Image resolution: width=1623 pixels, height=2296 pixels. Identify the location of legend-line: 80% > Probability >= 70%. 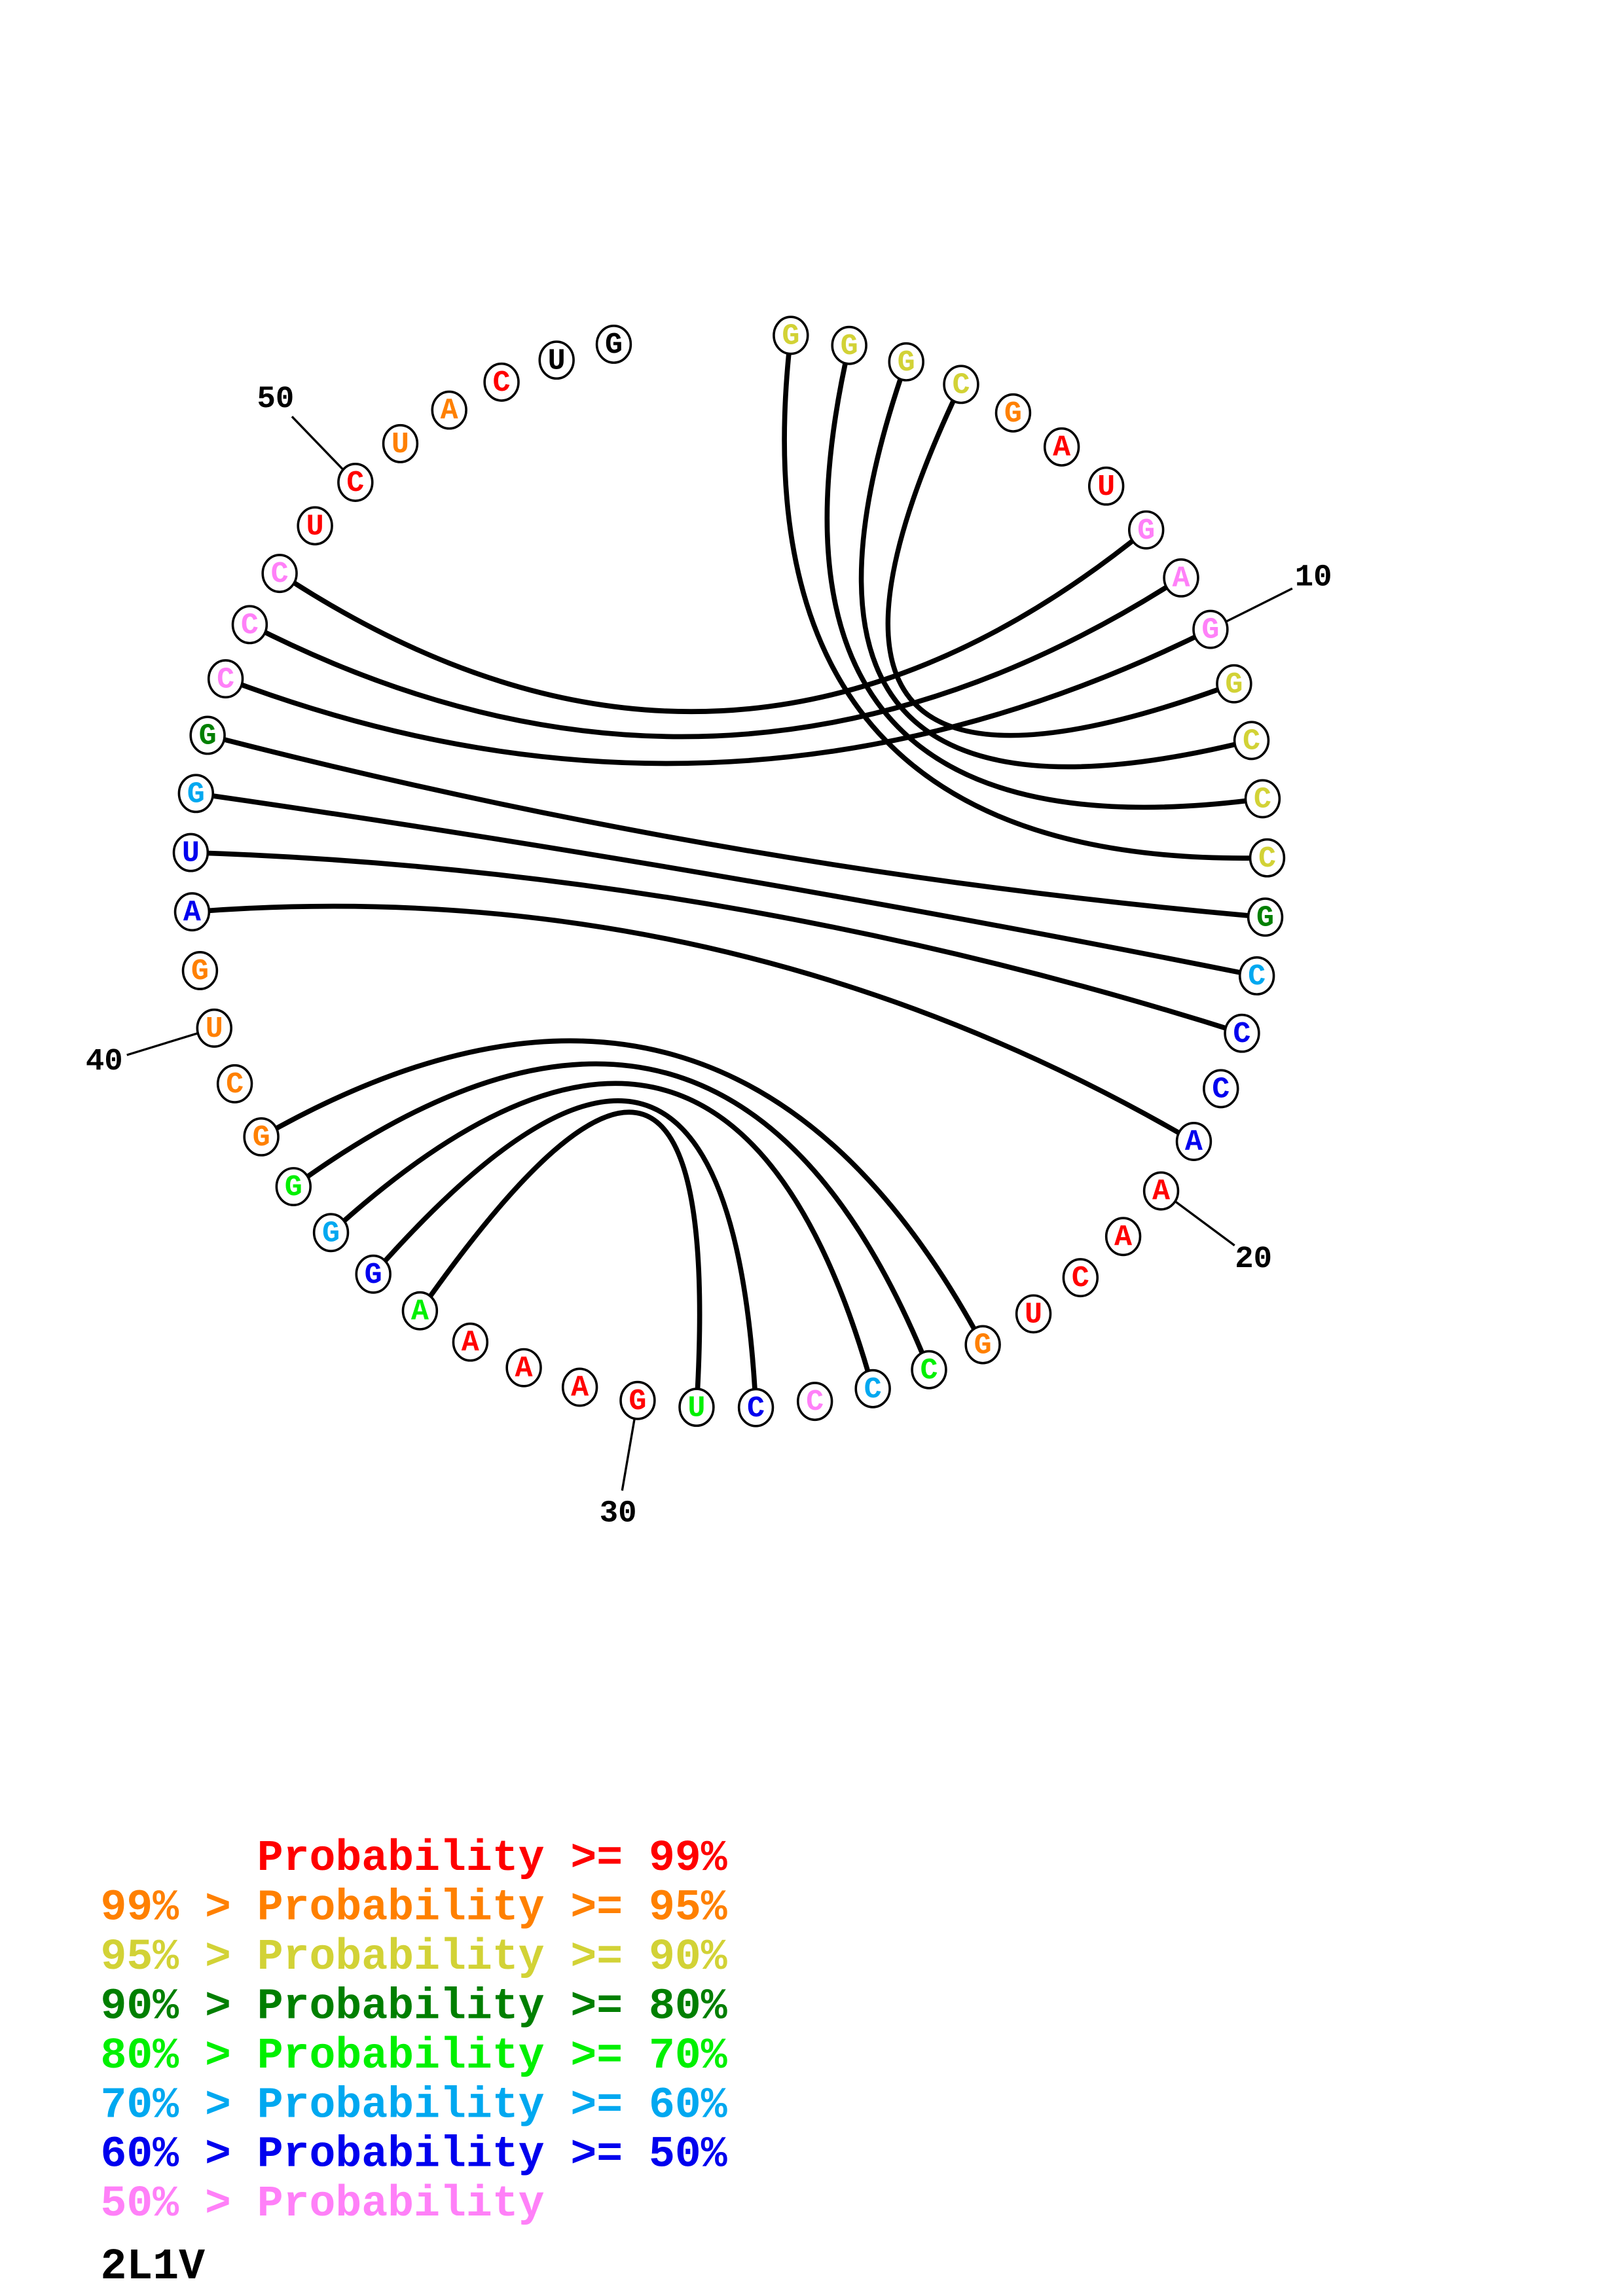
(414, 2056).